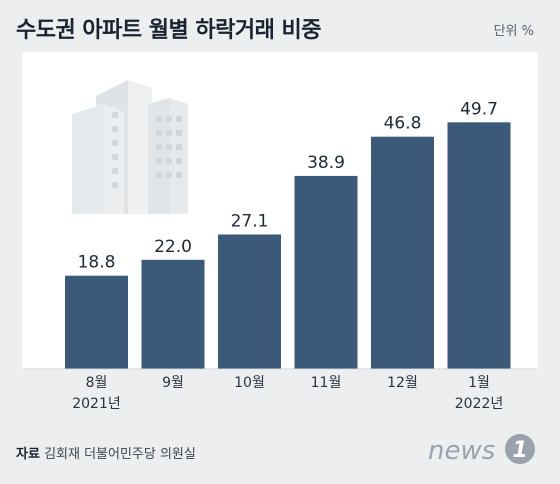  Describe the element at coordinates (173, 383) in the screenshot. I see `x-tick-label-2: 9월` at that location.